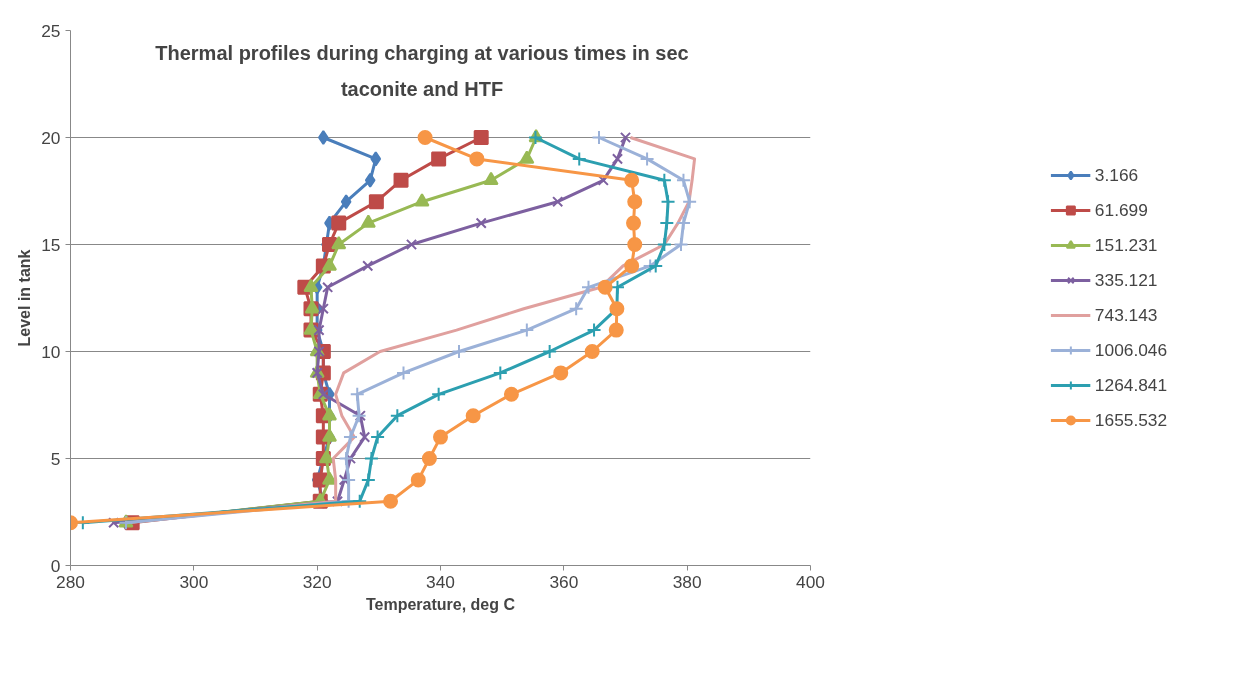 Image resolution: width=1240 pixels, height=694 pixels. I want to click on y-tick-label: 10, so click(51, 351).